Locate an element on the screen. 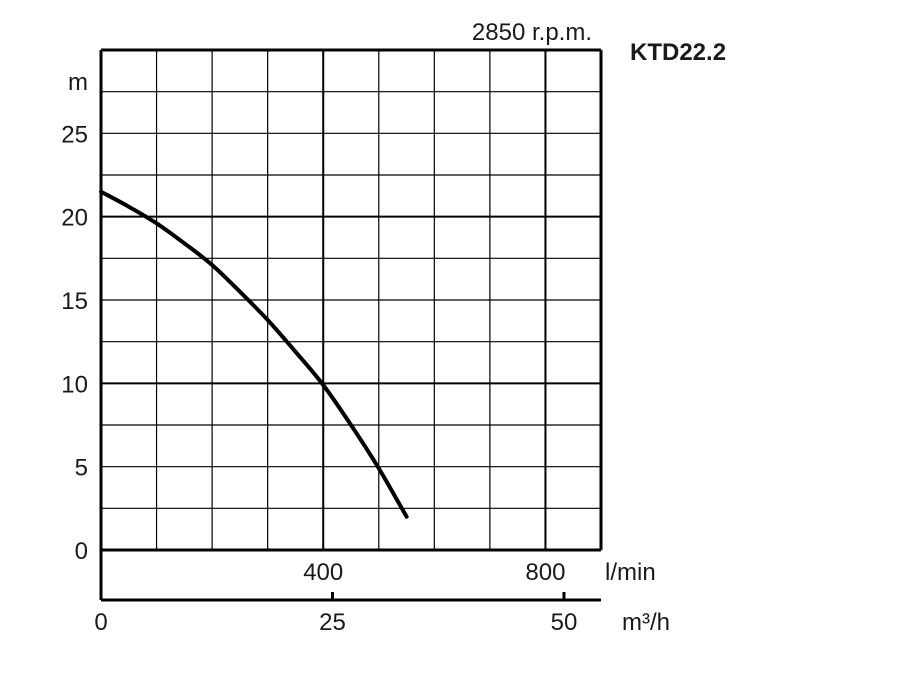 The image size is (900, 700). x-axis-label-m3h: m³/h is located at coordinates (646, 622).